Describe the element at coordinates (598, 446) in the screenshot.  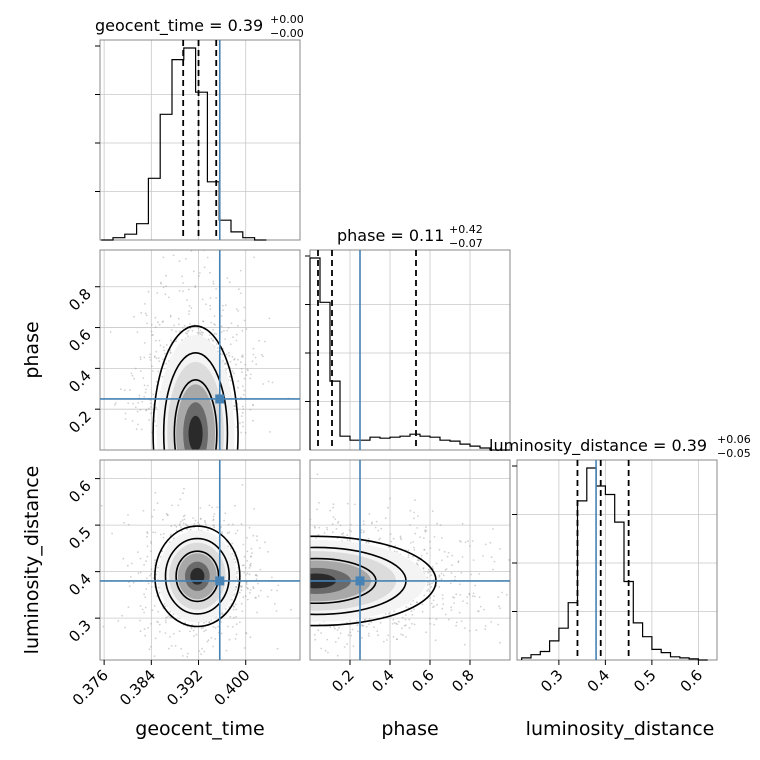
I see `title-luminosity-distance-main: luminosity_distance = 0.39` at that location.